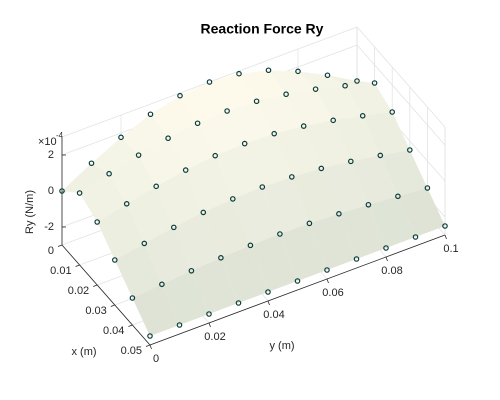 The width and height of the screenshot is (500, 400). Describe the element at coordinates (60, 135) in the screenshot. I see `z-scale-power: -4` at that location.